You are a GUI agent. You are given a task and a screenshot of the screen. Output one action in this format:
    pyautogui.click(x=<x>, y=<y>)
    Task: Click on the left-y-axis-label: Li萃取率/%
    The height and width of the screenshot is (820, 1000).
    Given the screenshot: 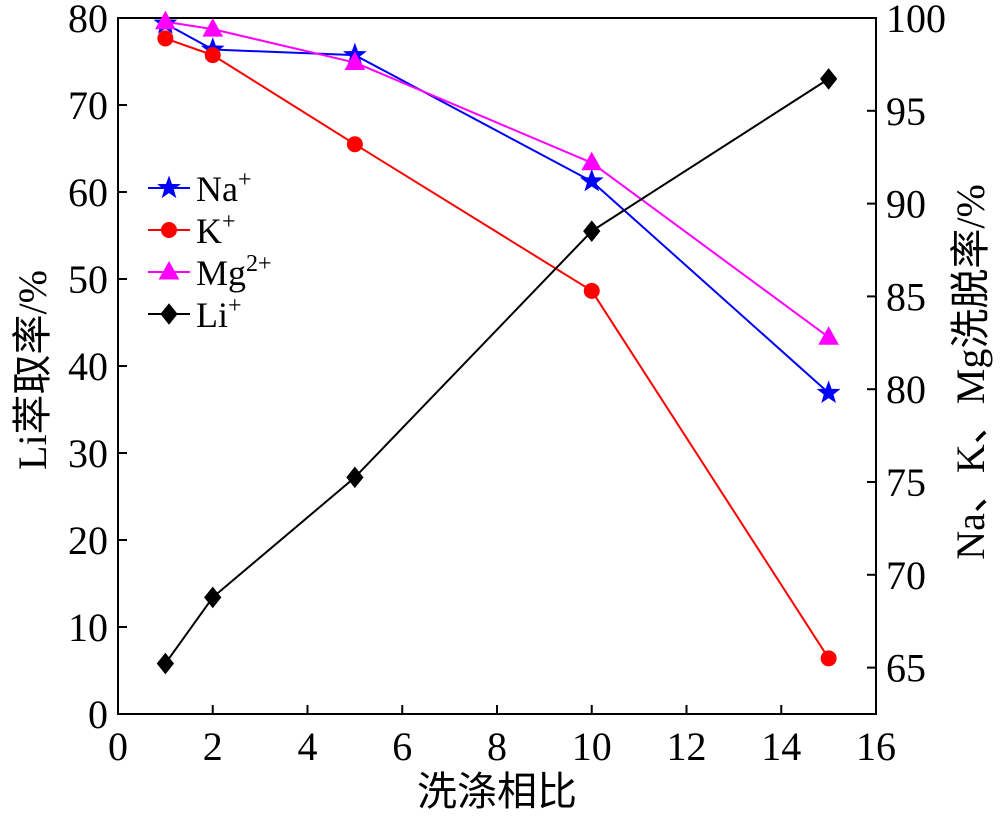 What is the action you would take?
    pyautogui.click(x=32, y=370)
    